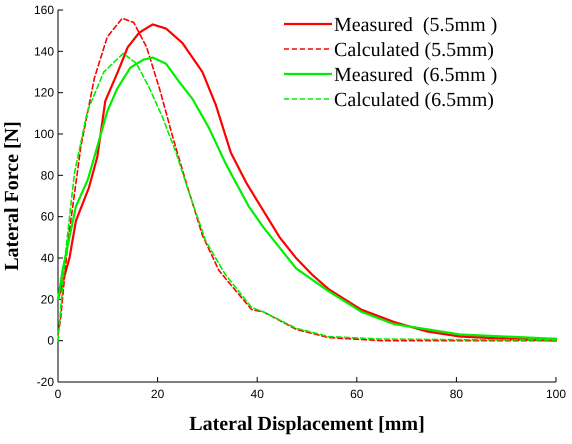  What do you see at coordinates (157, 394) in the screenshot?
I see `x-tick-label: 20` at bounding box center [157, 394].